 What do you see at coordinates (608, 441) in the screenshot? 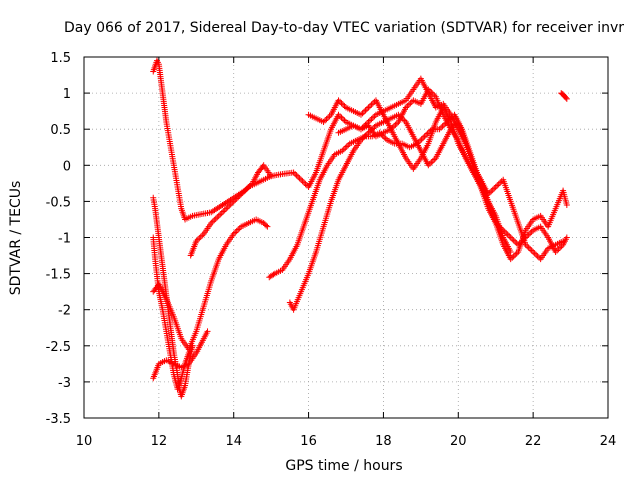
I see `x-tick-label: 24` at bounding box center [608, 441].